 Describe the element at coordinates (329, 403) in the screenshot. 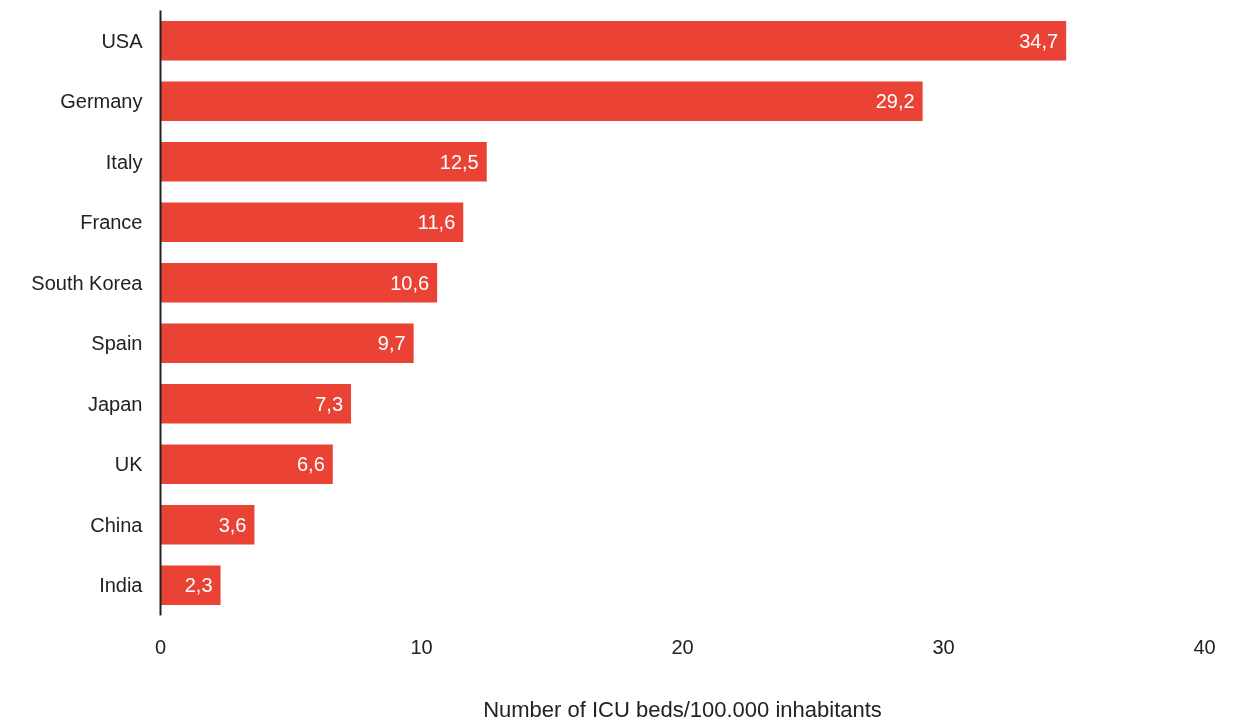

I see `data-label: 7,3` at that location.